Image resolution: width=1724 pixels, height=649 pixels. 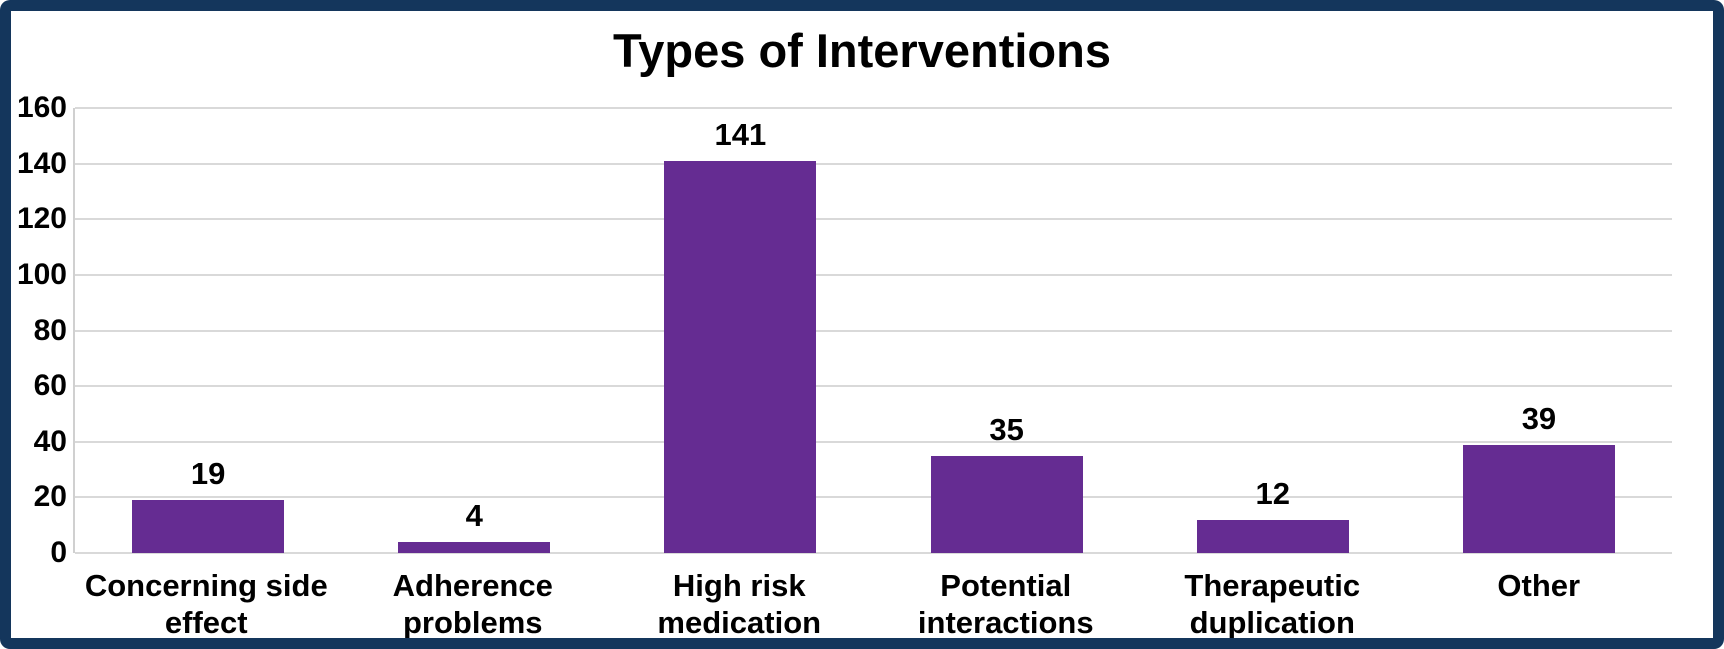 I want to click on x-tick-label-line: duplication, so click(x=1272, y=622).